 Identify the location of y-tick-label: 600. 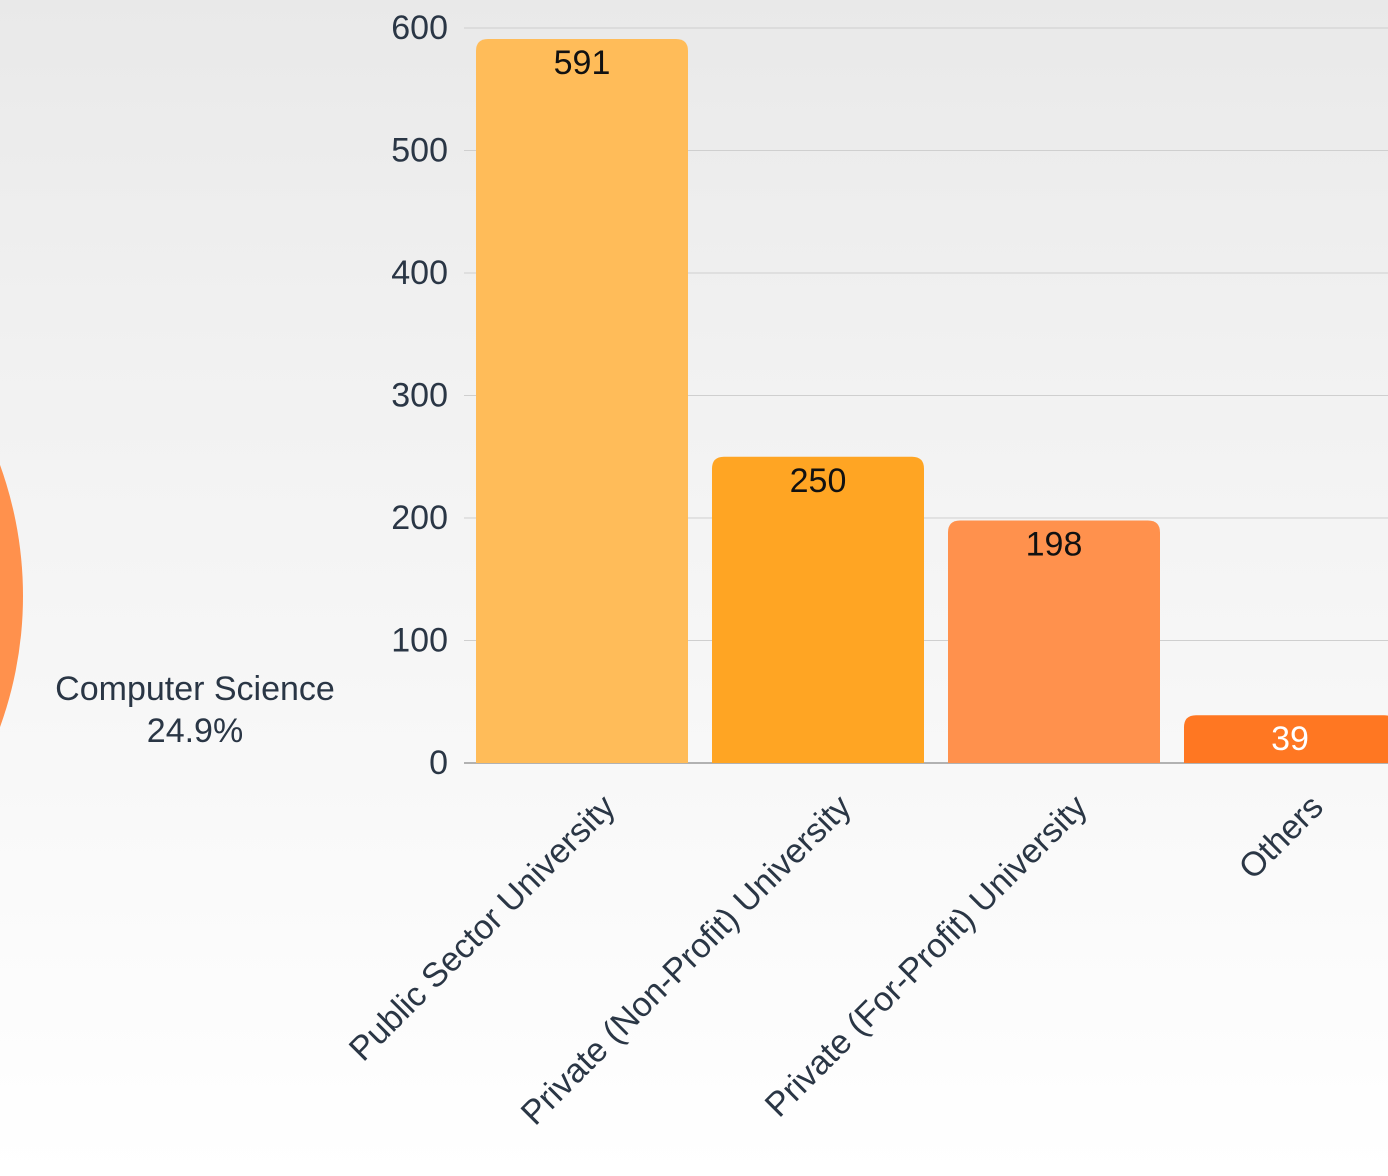
(419, 28).